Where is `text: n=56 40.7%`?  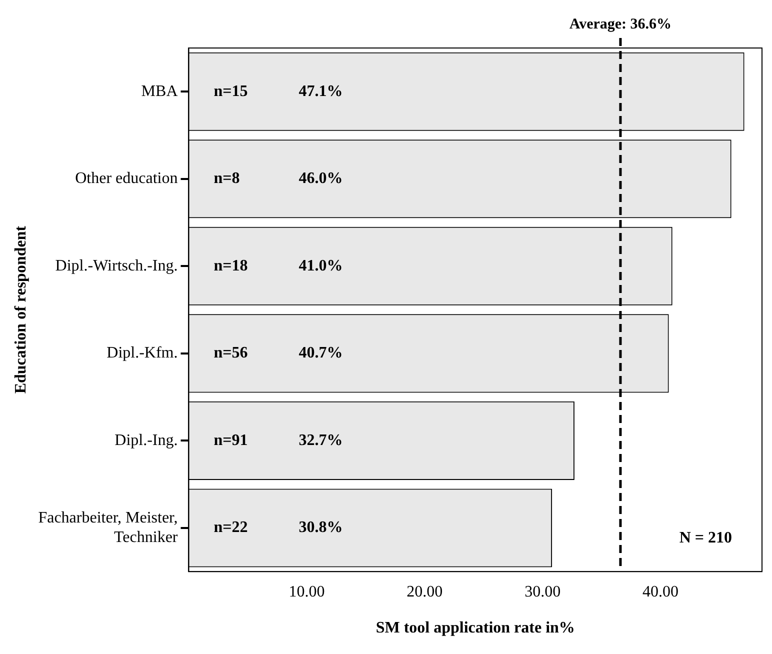 text: n=56 40.7% is located at coordinates (278, 353).